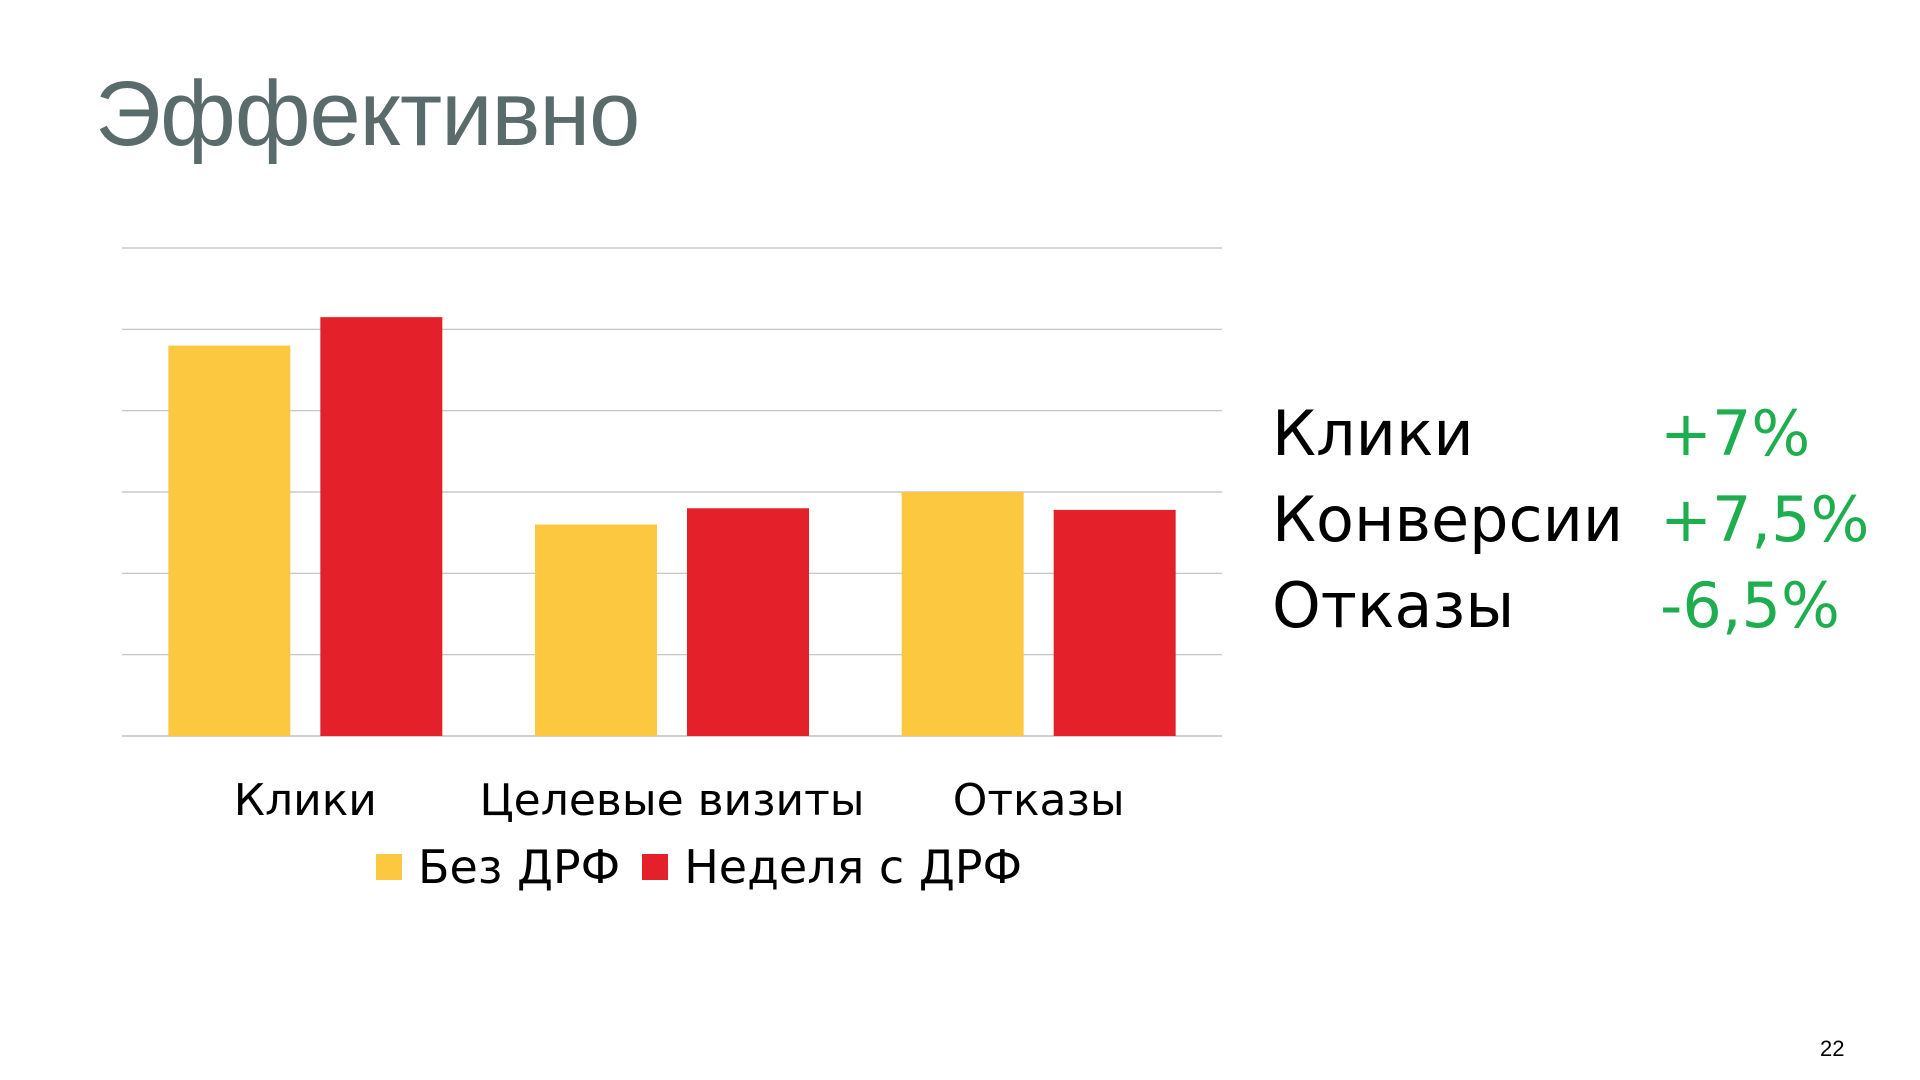 Image resolution: width=1920 pixels, height=1080 pixels. I want to click on stats-panel: Клики +7% Конверсии +7,5% Отказы -6,5%, so click(1570, 519).